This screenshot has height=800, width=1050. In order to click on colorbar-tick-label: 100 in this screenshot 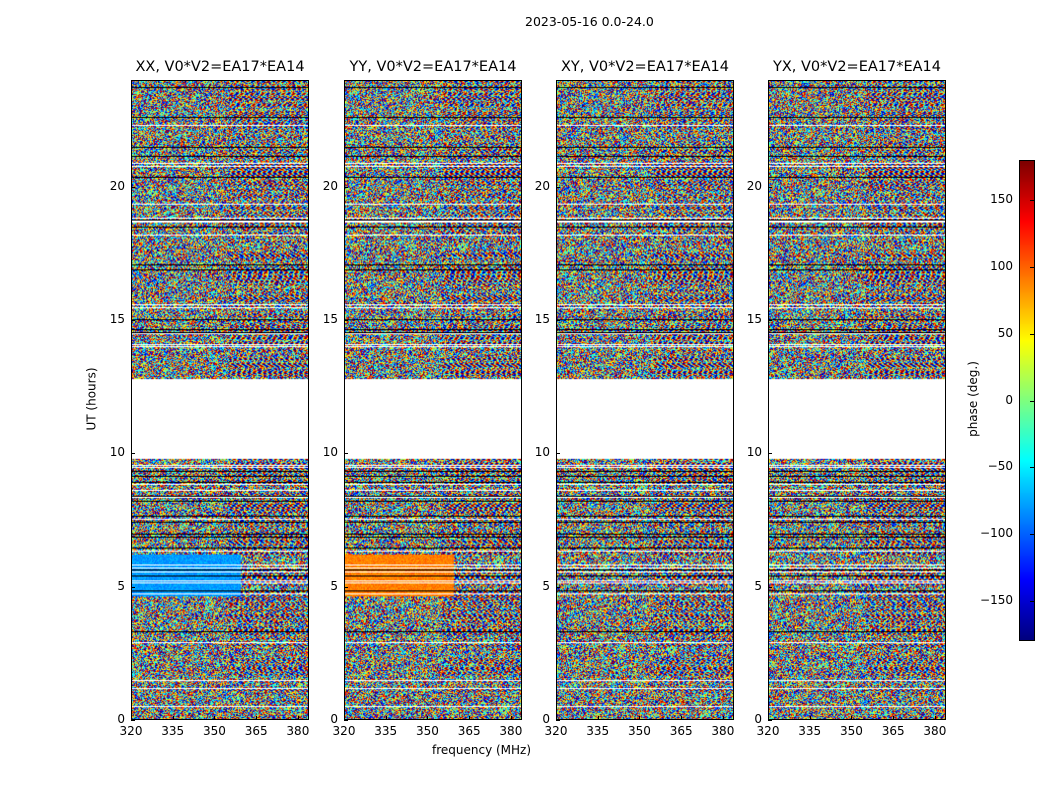, I will do `click(1001, 265)`.